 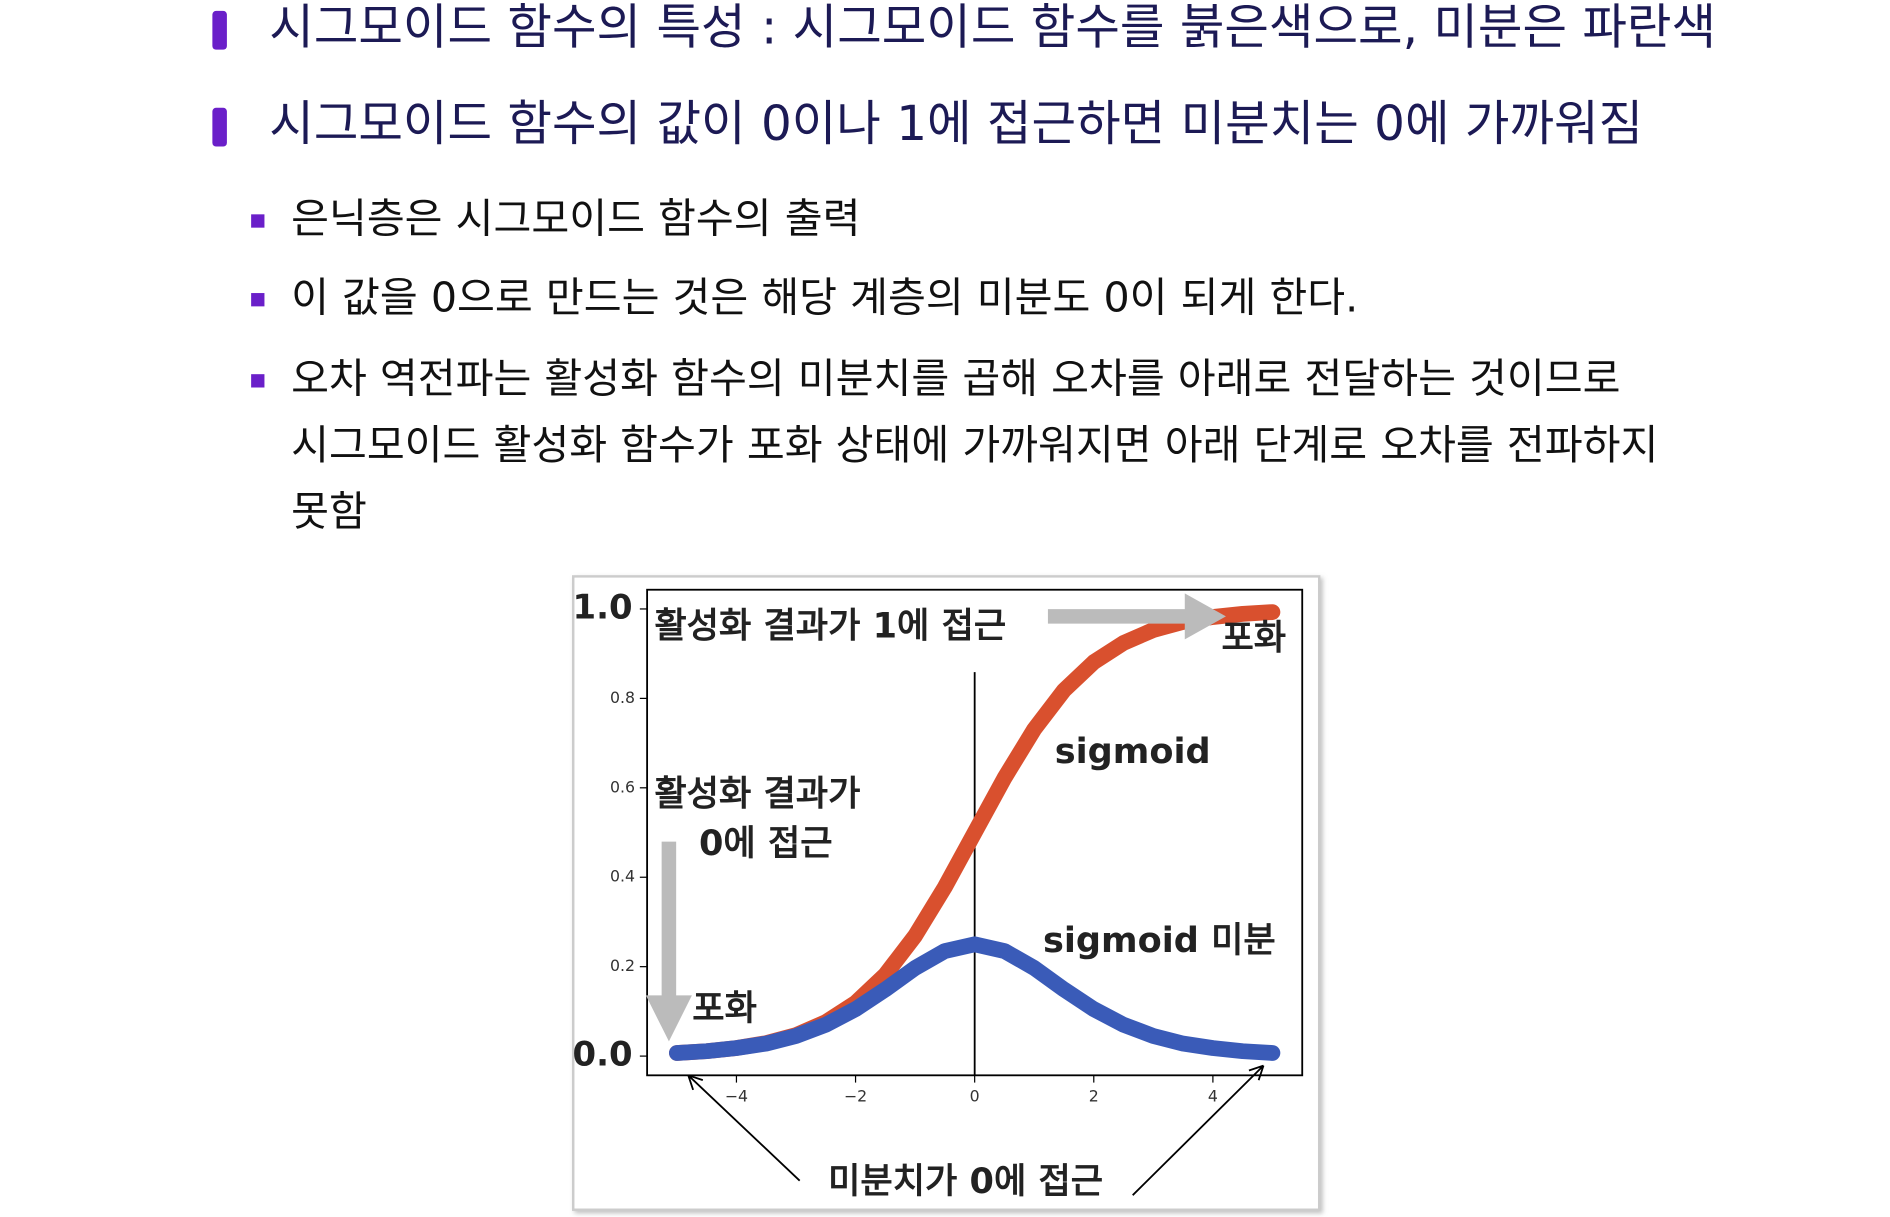 What do you see at coordinates (603, 1054) in the screenshot?
I see `y-tick-label: 0.0` at bounding box center [603, 1054].